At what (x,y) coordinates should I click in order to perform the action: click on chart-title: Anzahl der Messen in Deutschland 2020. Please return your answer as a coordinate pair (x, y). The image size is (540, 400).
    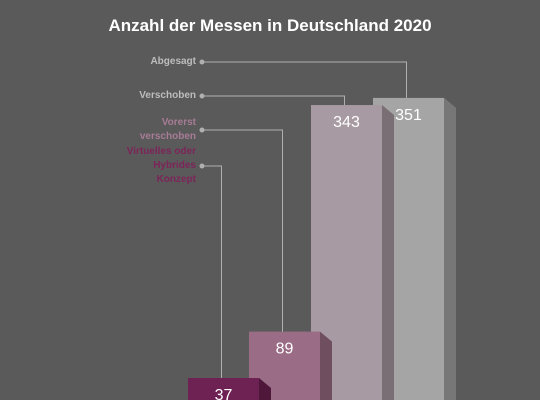
    Looking at the image, I should click on (269, 25).